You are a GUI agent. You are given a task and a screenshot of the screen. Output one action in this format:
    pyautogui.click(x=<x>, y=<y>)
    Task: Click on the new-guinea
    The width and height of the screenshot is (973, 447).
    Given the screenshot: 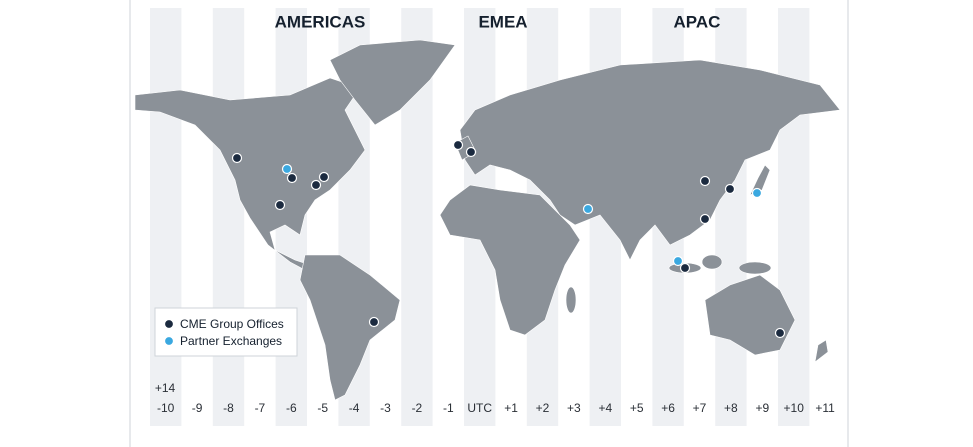 What is the action you would take?
    pyautogui.click(x=755, y=268)
    